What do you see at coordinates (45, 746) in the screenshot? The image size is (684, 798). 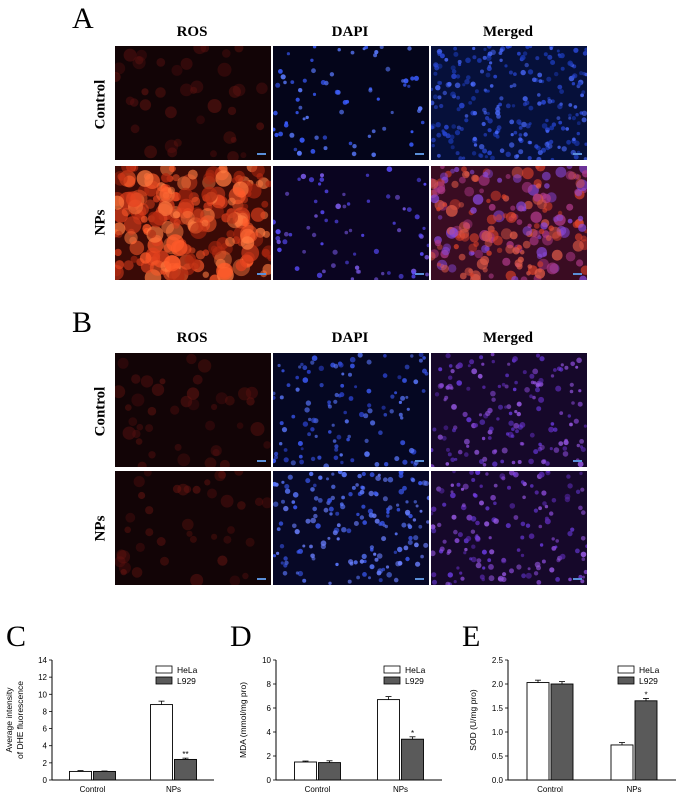 I see `y-tick-label: 4` at bounding box center [45, 746].